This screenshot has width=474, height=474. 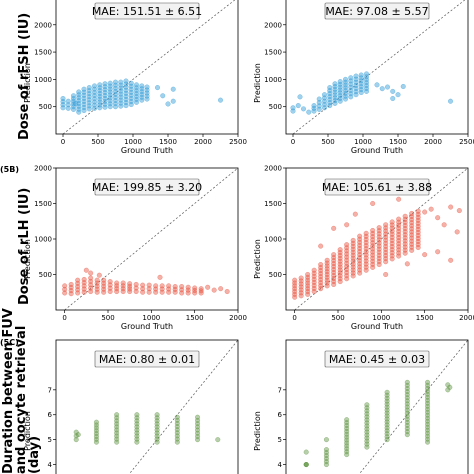 I want to click on x-tick-label: 1000, so click(x=133, y=142).